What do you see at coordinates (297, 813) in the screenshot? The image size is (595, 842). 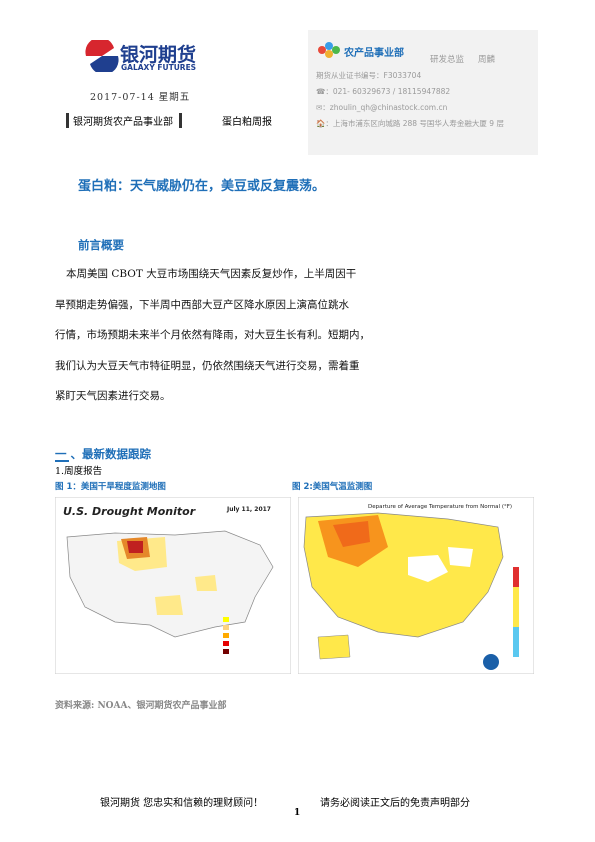 I see `page-number: 1` at bounding box center [297, 813].